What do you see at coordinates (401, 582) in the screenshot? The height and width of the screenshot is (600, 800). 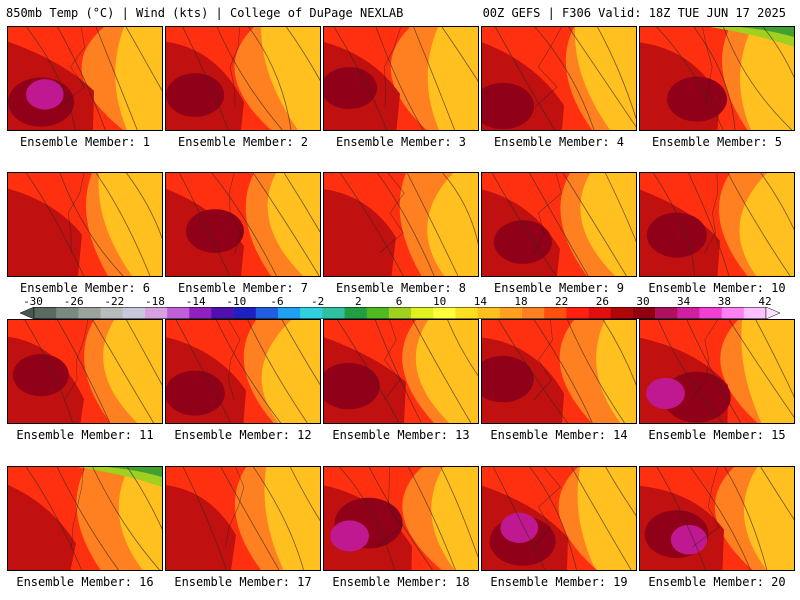 I see `ensemble-member-label: Ensemble Member: 18` at bounding box center [401, 582].